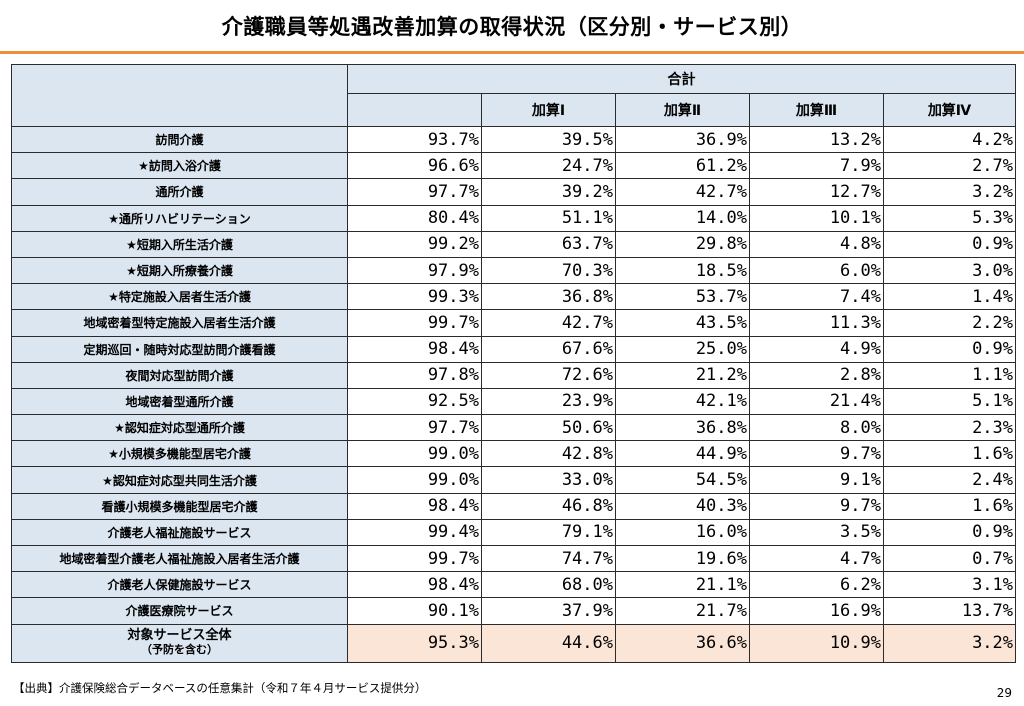 Image resolution: width=1024 pixels, height=706 pixels. What do you see at coordinates (548, 428) in the screenshot?
I see `value-kasan-1: 50.6%` at bounding box center [548, 428].